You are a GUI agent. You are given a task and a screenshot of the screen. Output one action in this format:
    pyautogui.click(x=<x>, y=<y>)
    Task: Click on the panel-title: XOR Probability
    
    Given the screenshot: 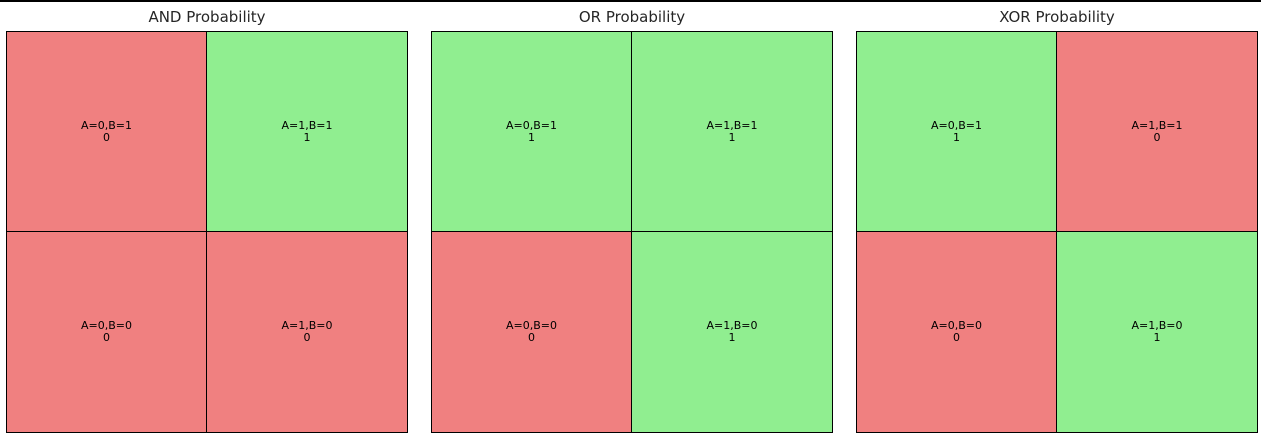 What is the action you would take?
    pyautogui.click(x=1057, y=17)
    